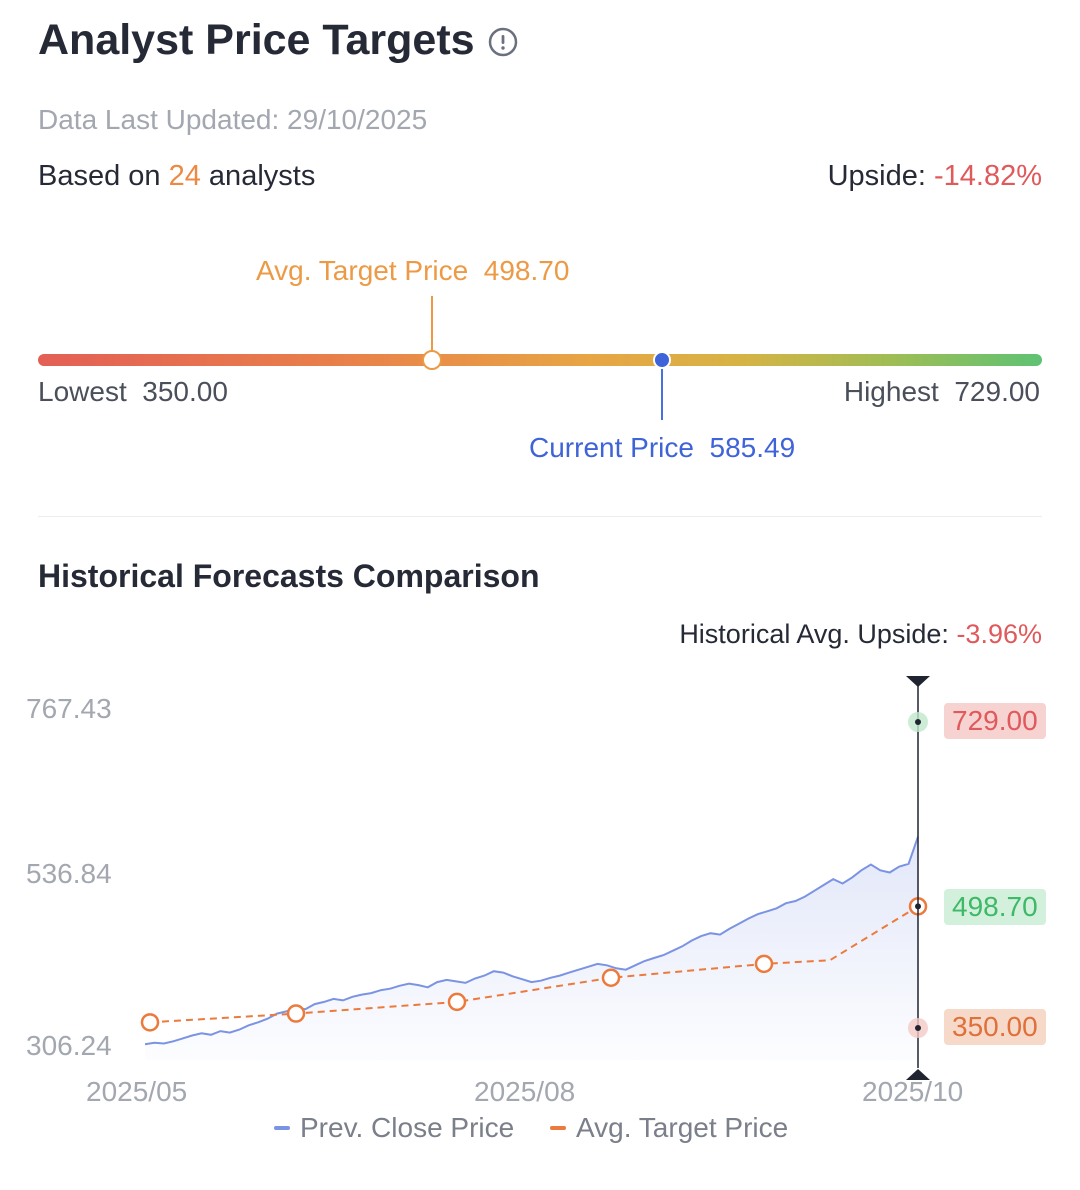 Image resolution: width=1080 pixels, height=1190 pixels. I want to click on lowest-target-pill: 350.00, so click(995, 1027).